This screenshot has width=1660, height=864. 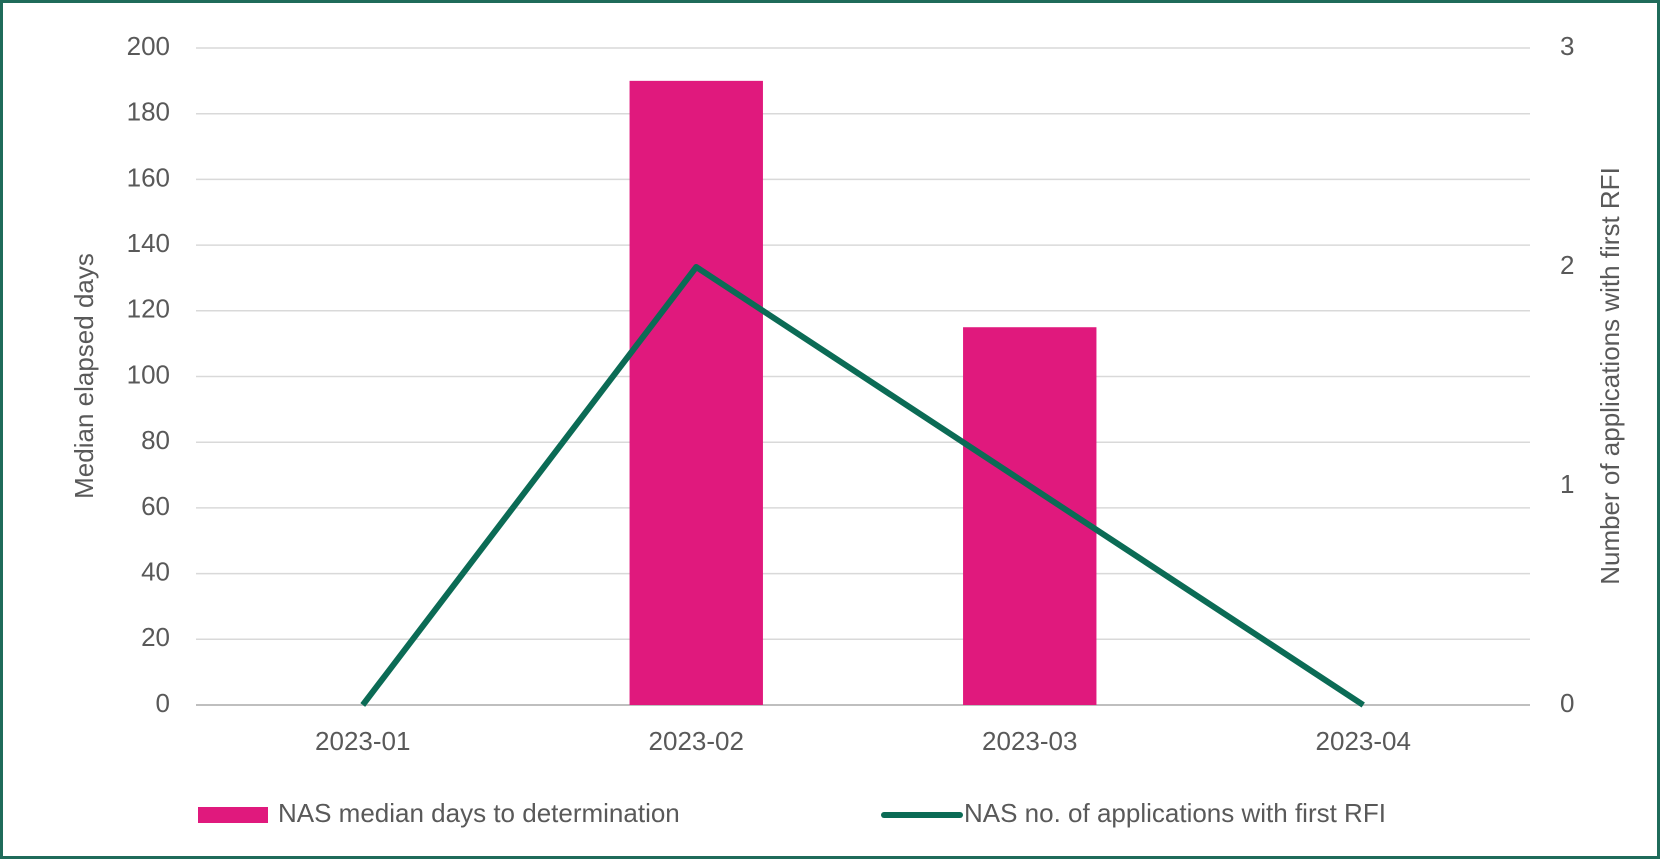 I want to click on y2-tick-label: 1, so click(x=1567, y=484).